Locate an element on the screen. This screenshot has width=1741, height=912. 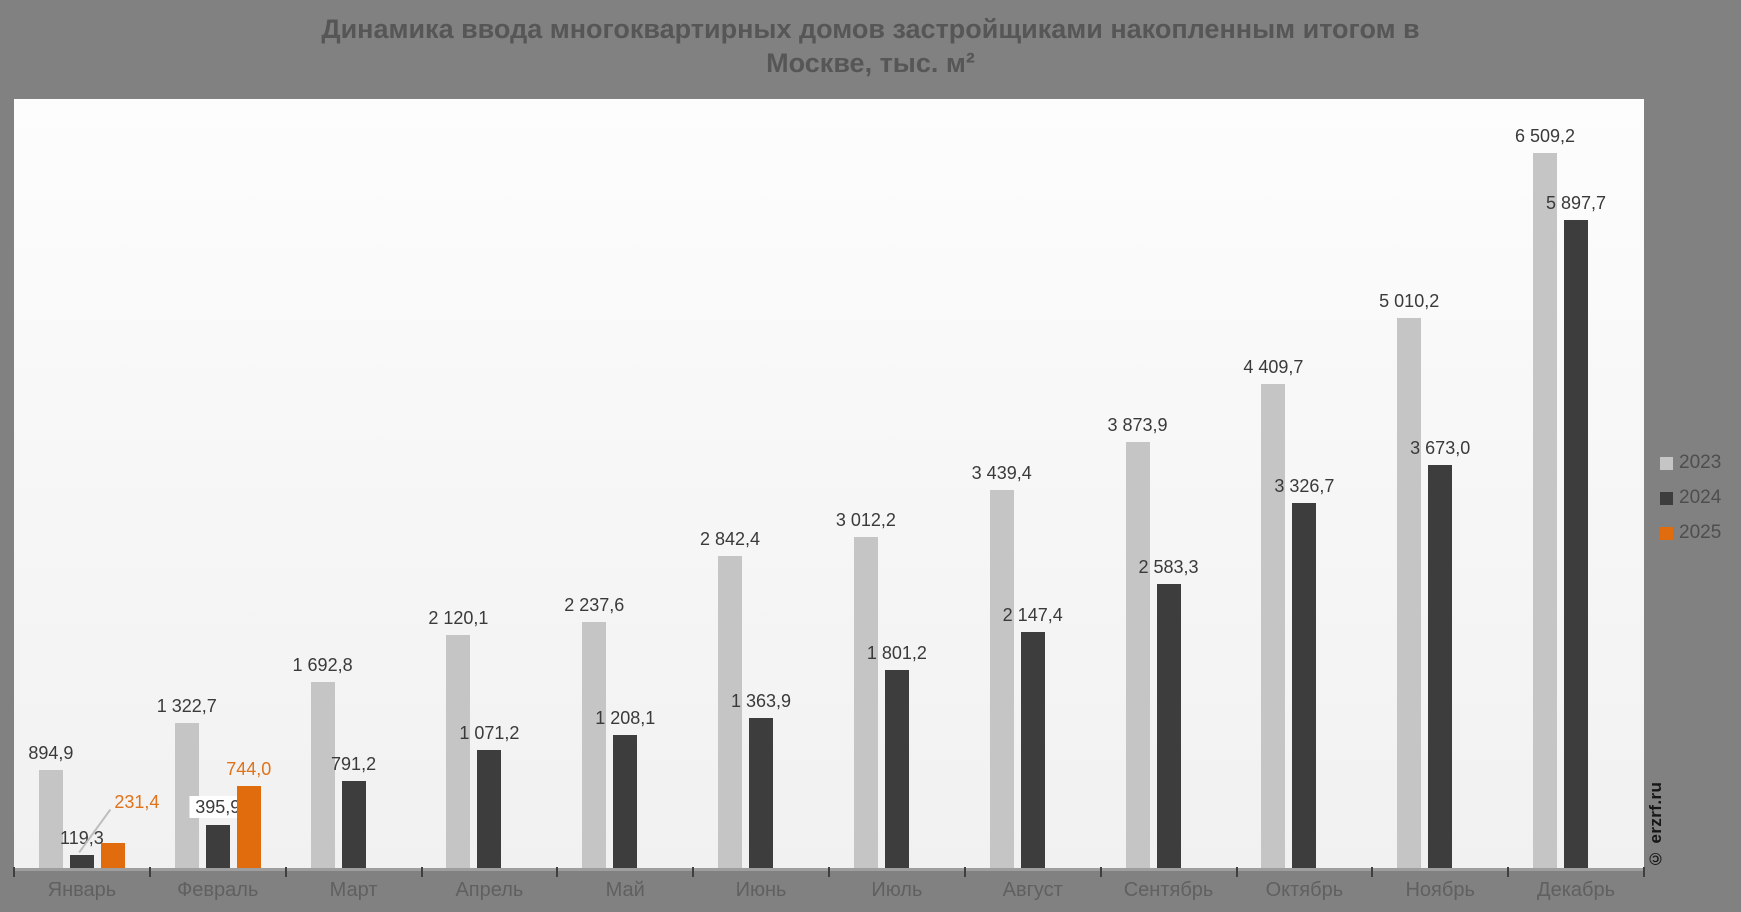
month-group: 5 010,2 3 673,0 is located at coordinates (1440, 483).